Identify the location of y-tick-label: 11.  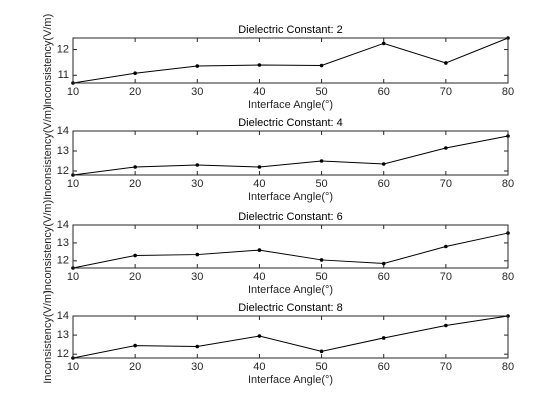
(63, 75).